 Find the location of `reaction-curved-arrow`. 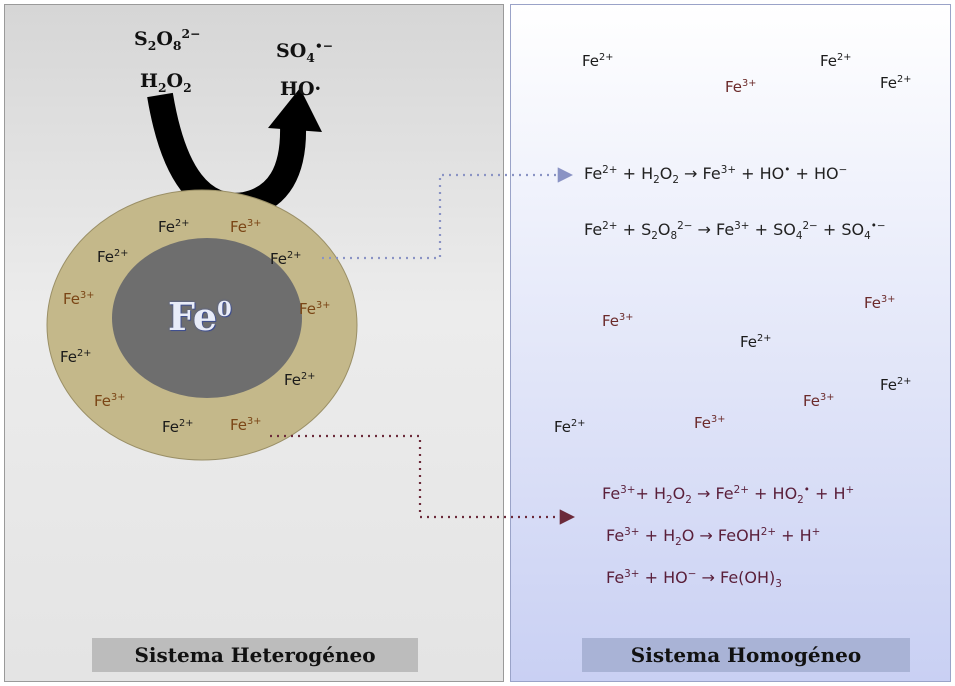

reaction-curved-arrow is located at coordinates (227, 155).